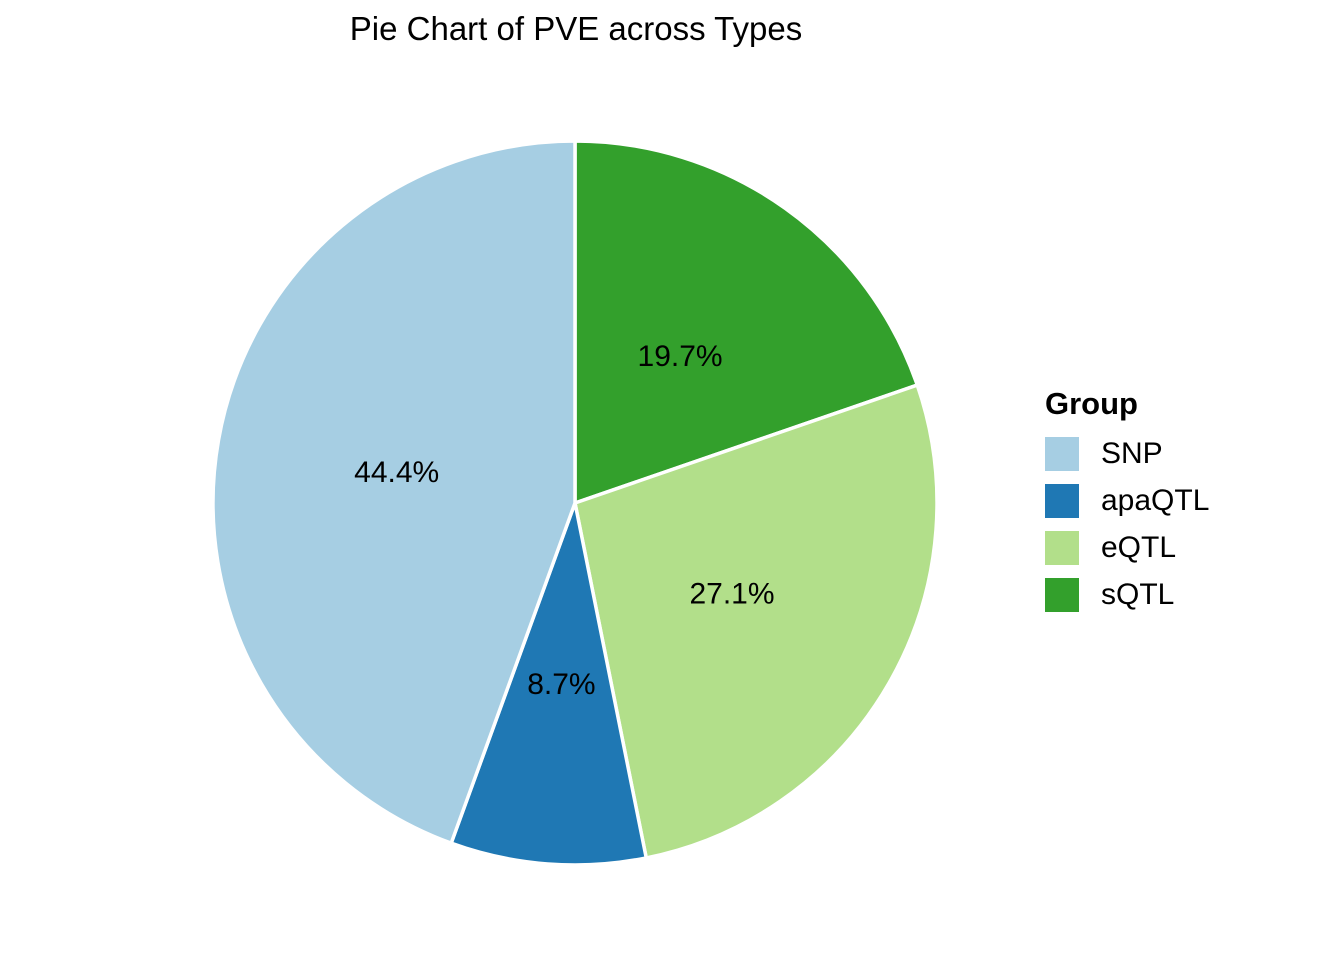 The width and height of the screenshot is (1344, 960). I want to click on pie-slice-label-sqtl: 19.7%, so click(680, 356).